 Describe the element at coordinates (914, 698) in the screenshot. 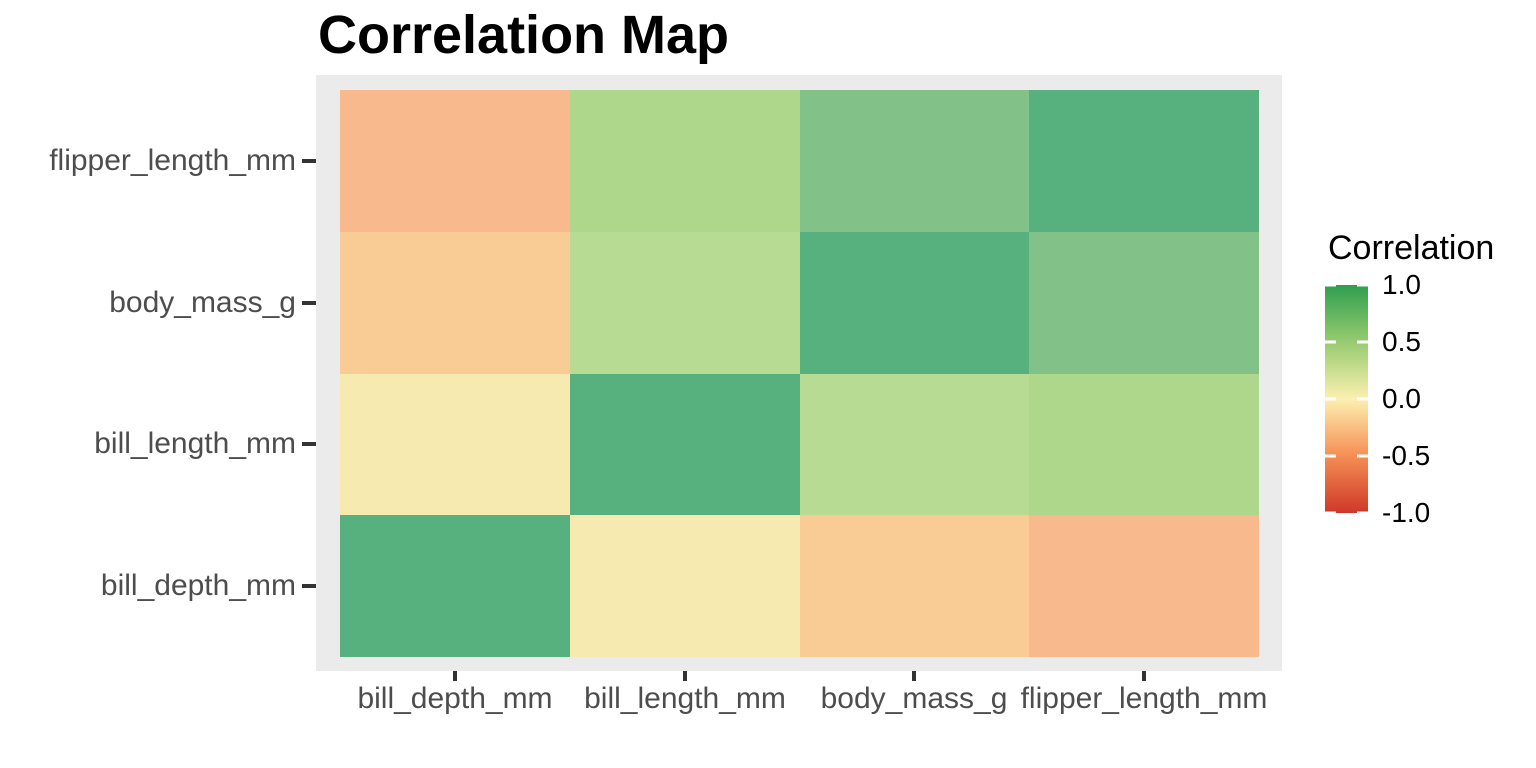

I see `x-axis-label: body_mass_g` at that location.